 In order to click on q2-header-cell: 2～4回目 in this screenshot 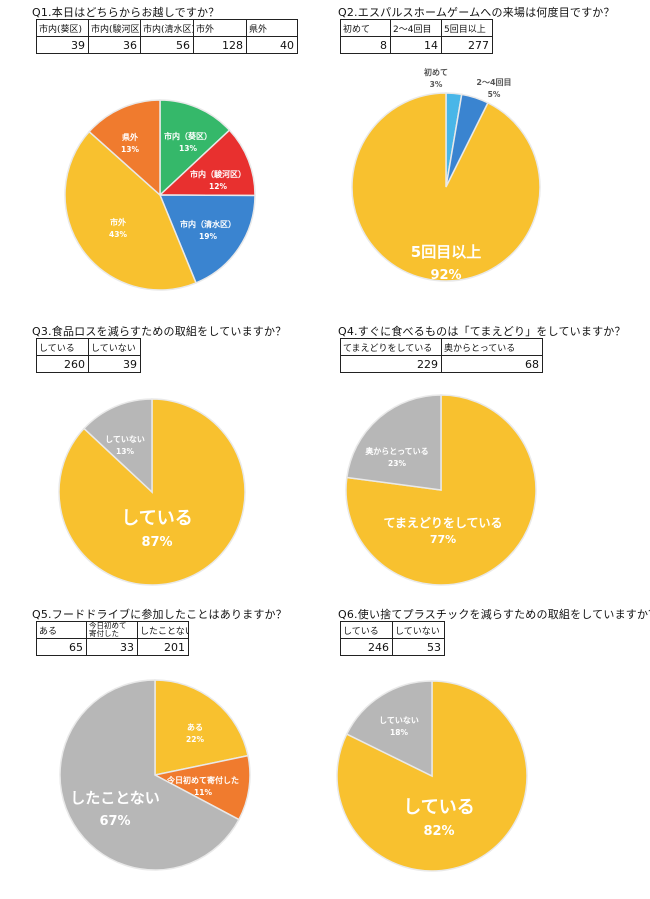, I will do `click(416, 28)`.